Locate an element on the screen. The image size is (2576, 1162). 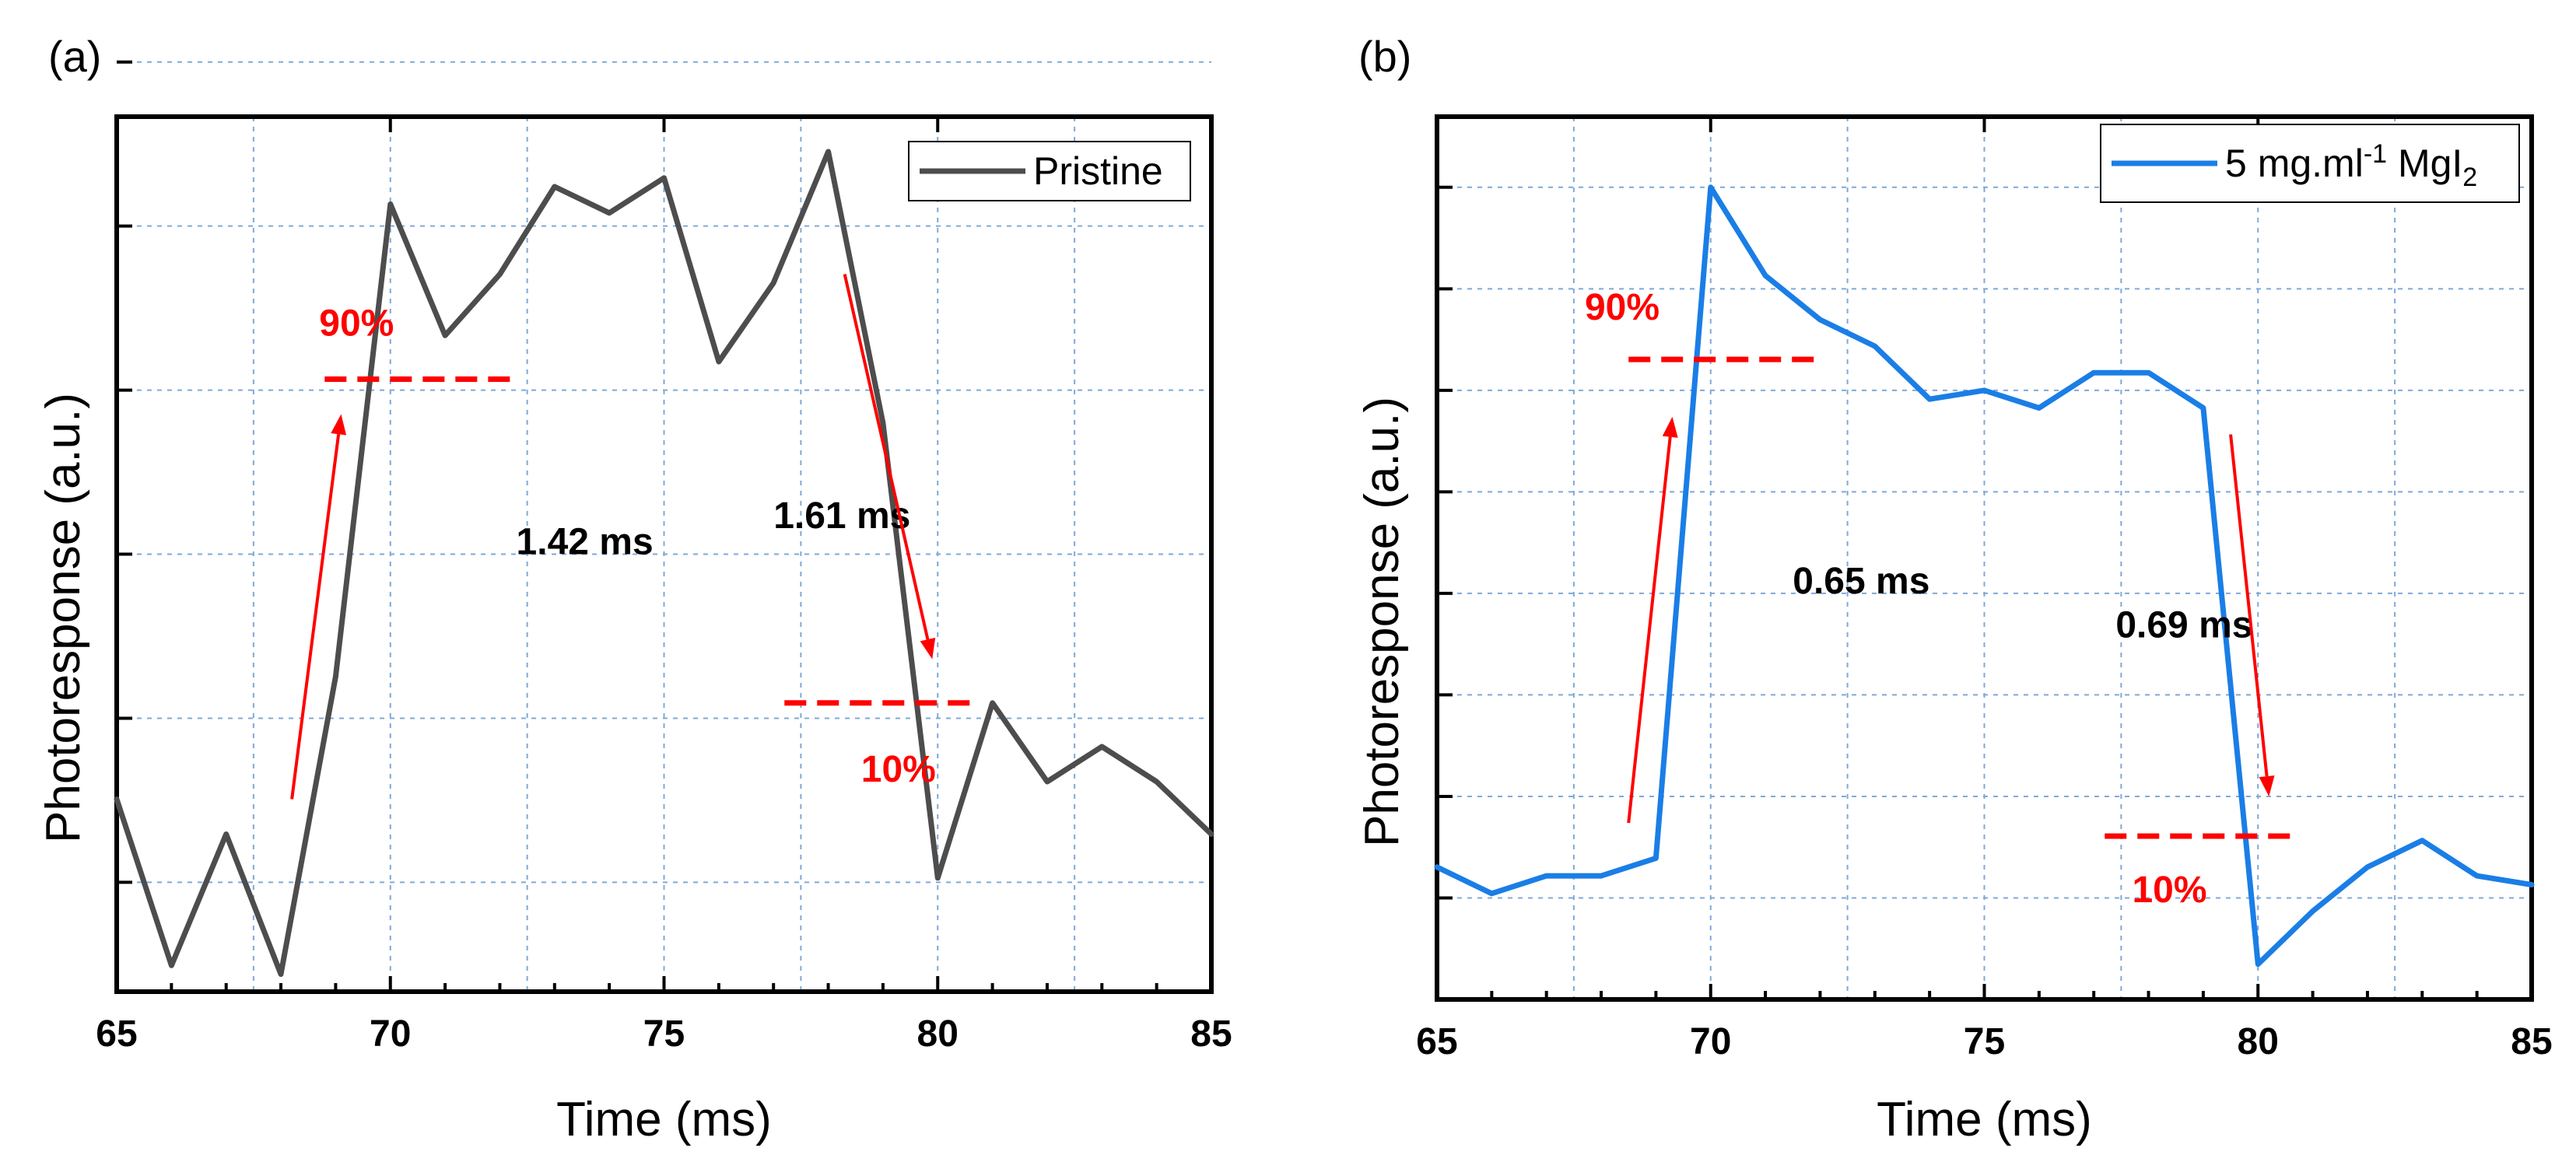
fall-time-label: 0.69 ms is located at coordinates (2183, 626).